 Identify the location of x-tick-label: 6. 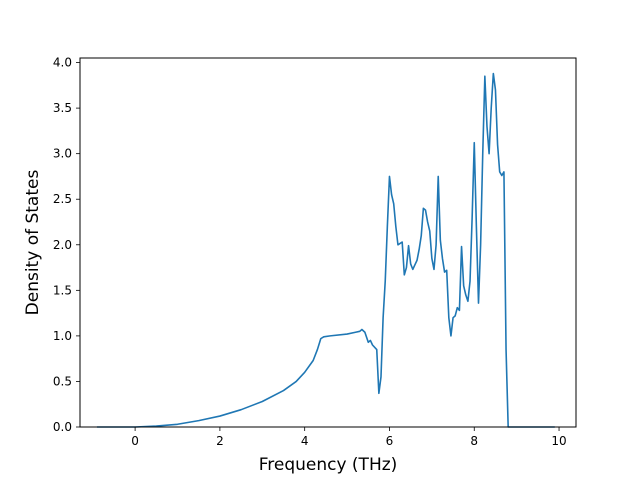
(390, 441).